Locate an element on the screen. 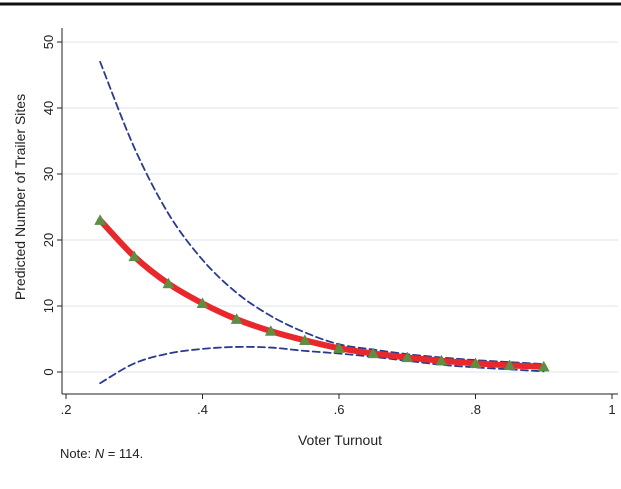 The height and width of the screenshot is (489, 621). y-tick-label: 30 is located at coordinates (48, 174).